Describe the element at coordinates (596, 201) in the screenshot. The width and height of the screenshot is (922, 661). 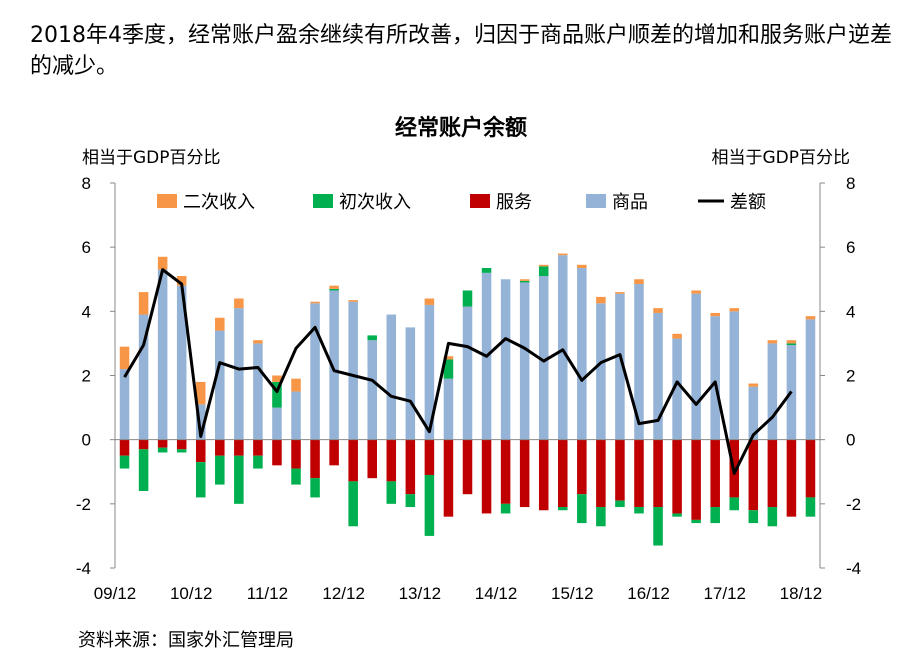
I see `legend-swatch-goods` at that location.